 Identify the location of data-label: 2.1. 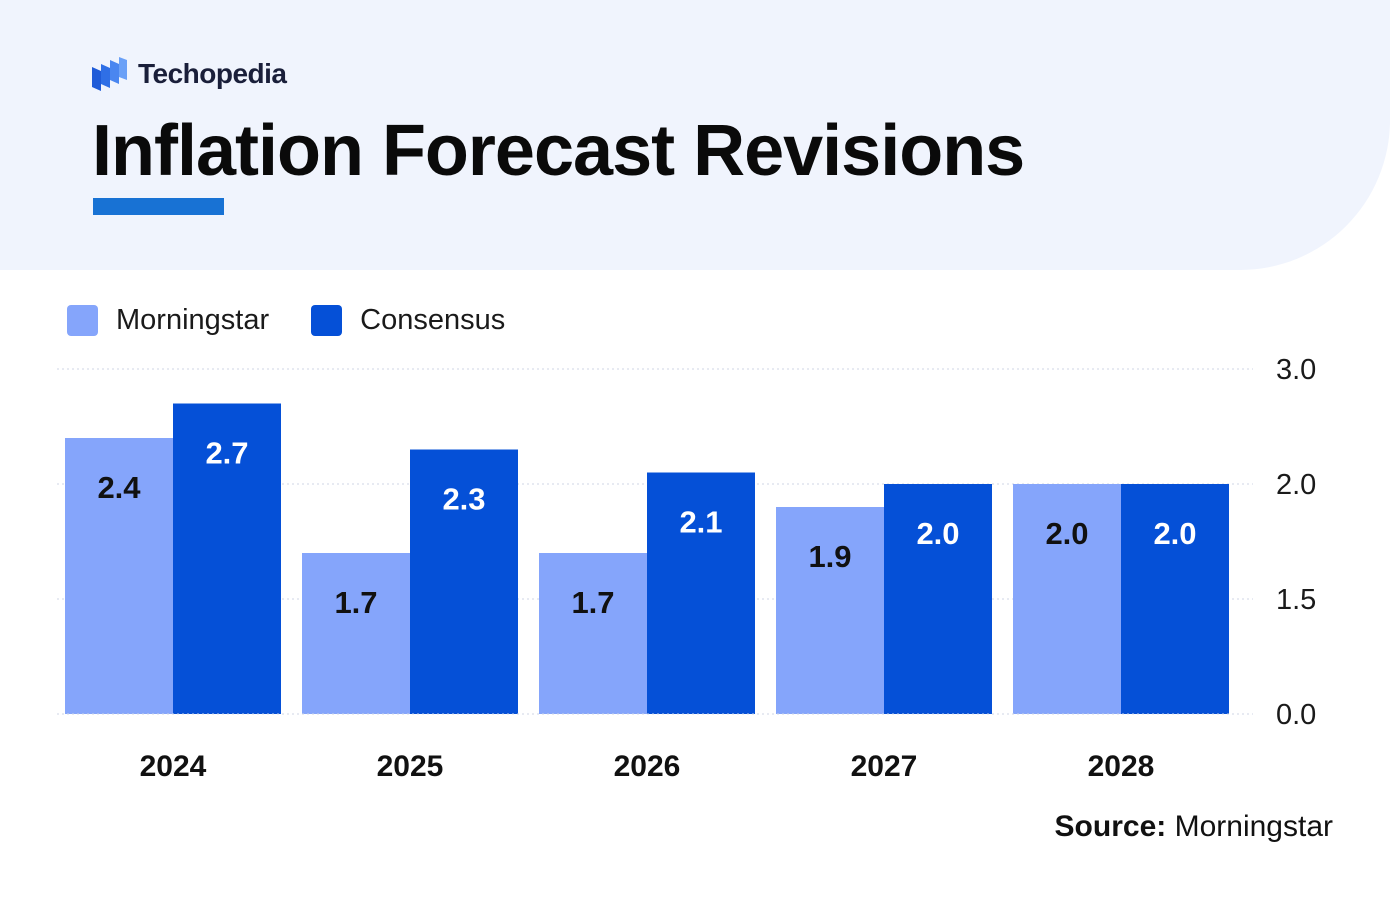
(700, 522).